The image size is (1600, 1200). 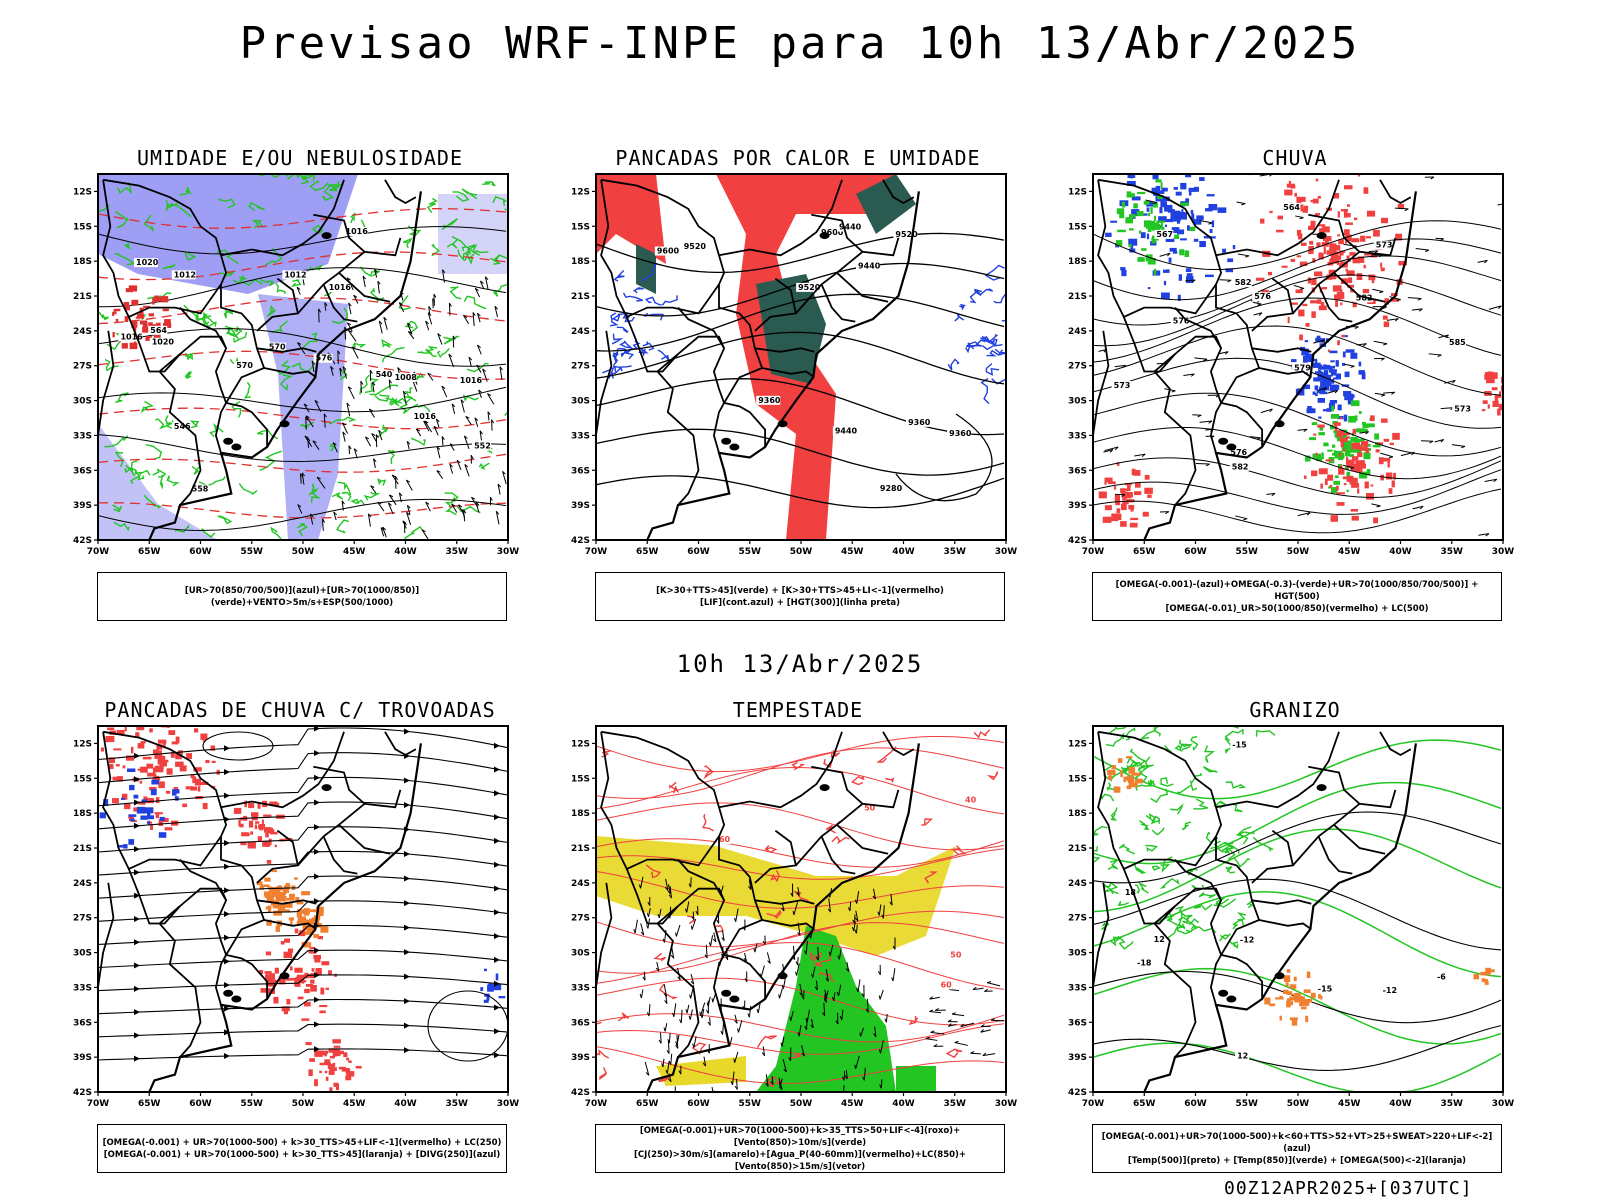 I want to click on lat-tick-label: 33S, so click(x=580, y=436).